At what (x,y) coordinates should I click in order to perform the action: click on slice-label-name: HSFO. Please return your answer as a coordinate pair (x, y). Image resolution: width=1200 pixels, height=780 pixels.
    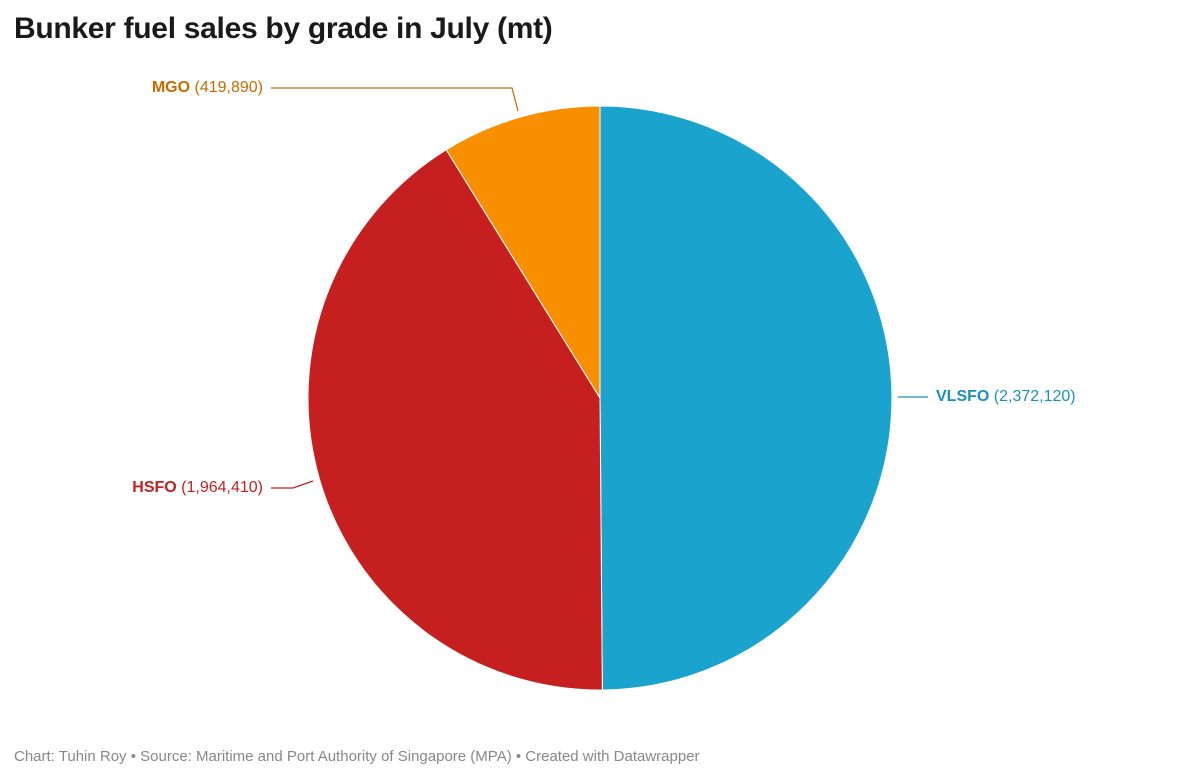
    Looking at the image, I should click on (154, 487).